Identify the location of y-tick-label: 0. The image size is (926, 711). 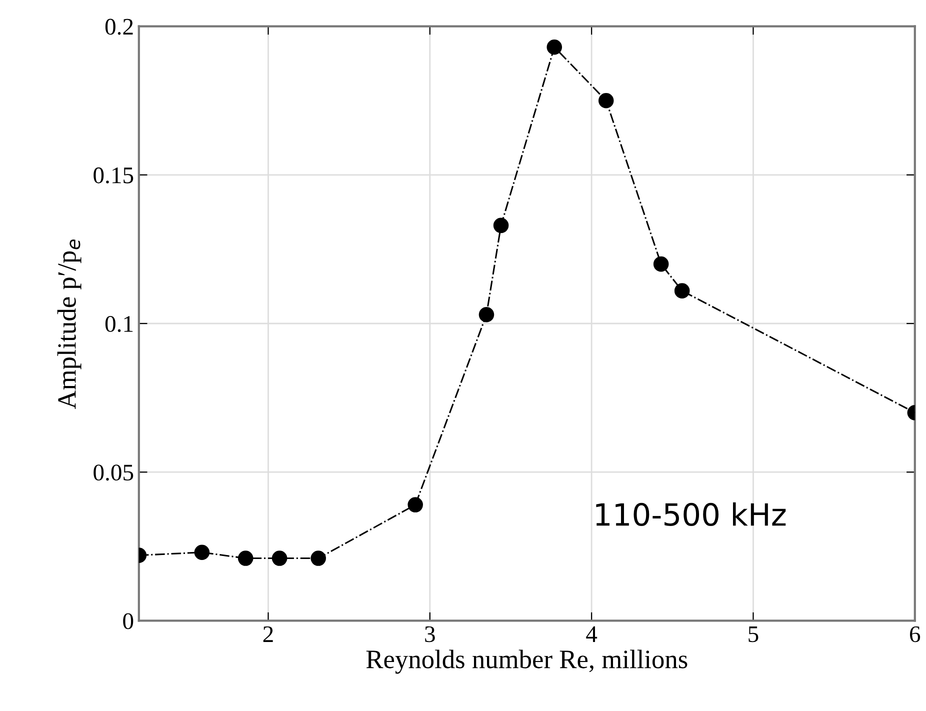
(128, 621).